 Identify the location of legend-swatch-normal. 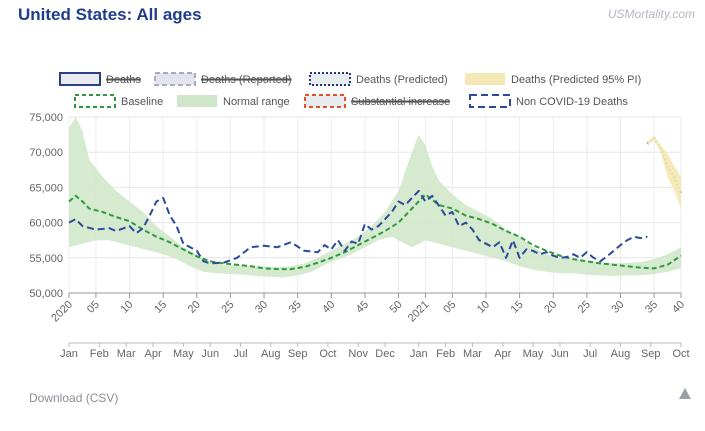
(197, 101).